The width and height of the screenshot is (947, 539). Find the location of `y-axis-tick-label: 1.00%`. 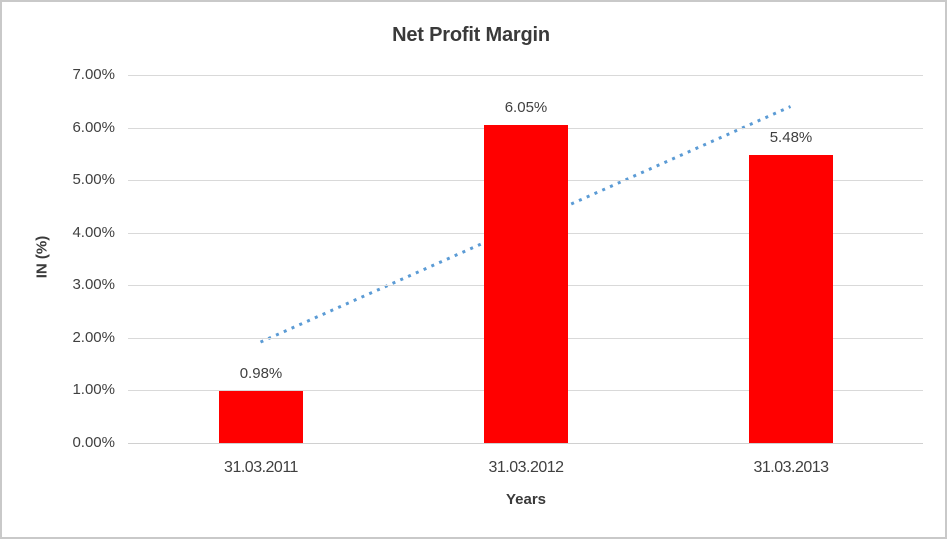

y-axis-tick-label: 1.00% is located at coordinates (93, 389).